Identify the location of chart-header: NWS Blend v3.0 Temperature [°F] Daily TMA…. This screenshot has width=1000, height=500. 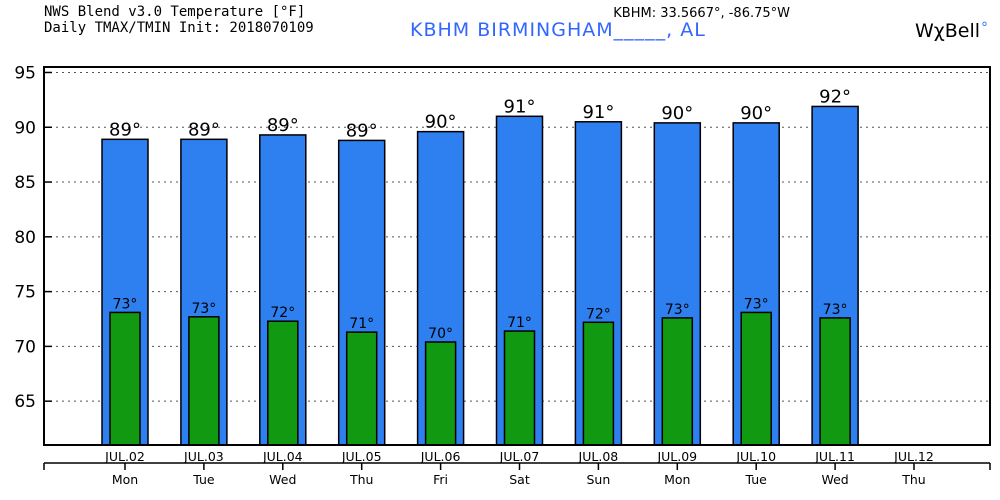
(179, 20).